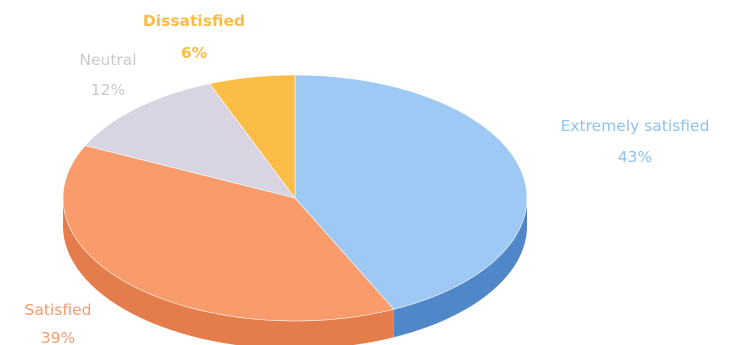  Describe the element at coordinates (190, 141) in the screenshot. I see `slice-neutral` at that location.